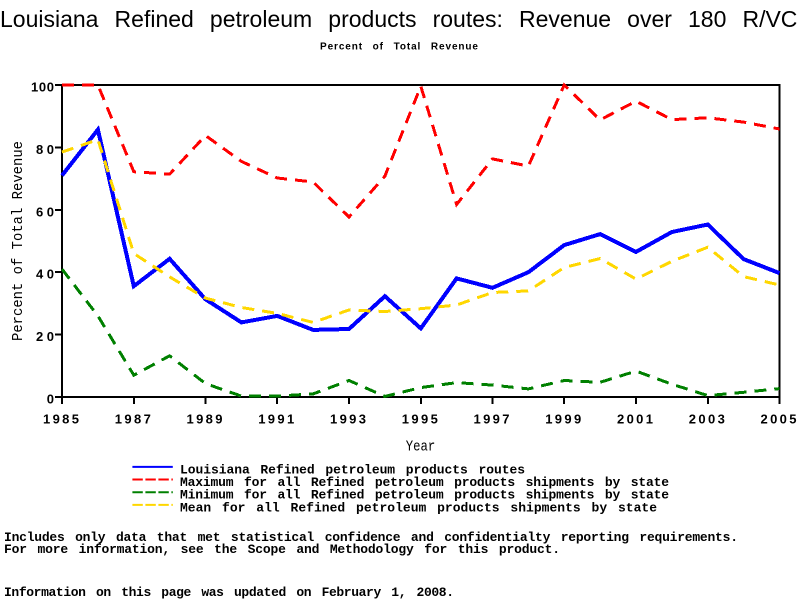 The image size is (800, 600). What do you see at coordinates (421, 447) in the screenshot?
I see `svg-text: Year` at bounding box center [421, 447].